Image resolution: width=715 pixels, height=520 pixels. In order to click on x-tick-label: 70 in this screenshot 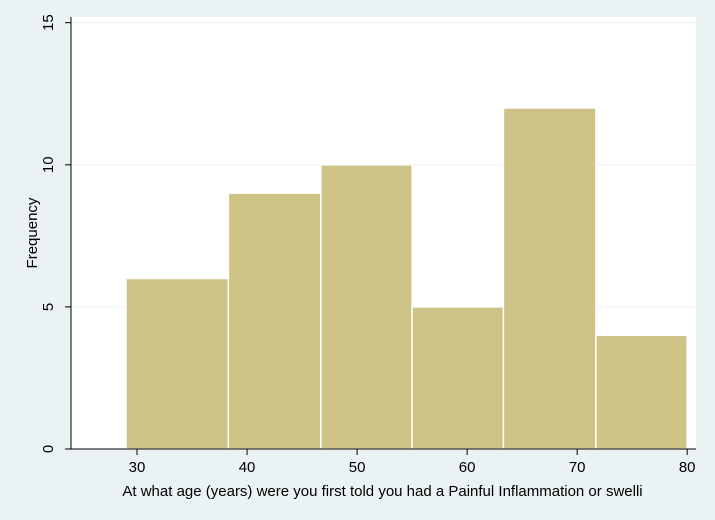, I will do `click(577, 467)`.